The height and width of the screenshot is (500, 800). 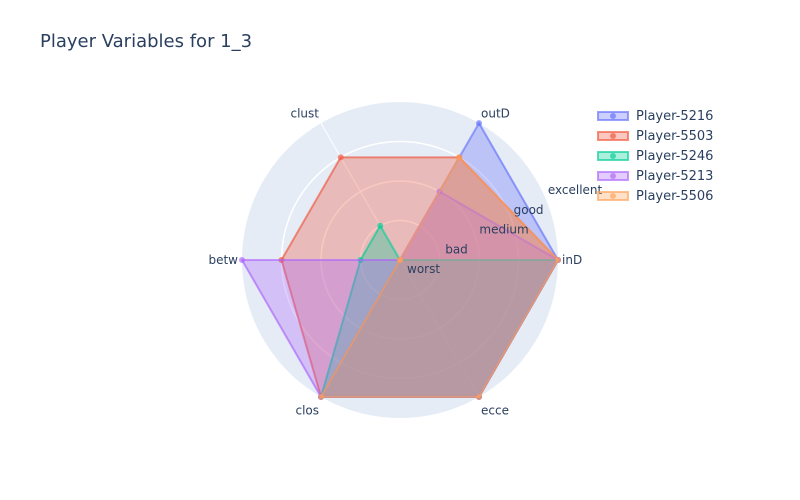 What do you see at coordinates (675, 176) in the screenshot?
I see `legend-label: Player-5213` at bounding box center [675, 176].